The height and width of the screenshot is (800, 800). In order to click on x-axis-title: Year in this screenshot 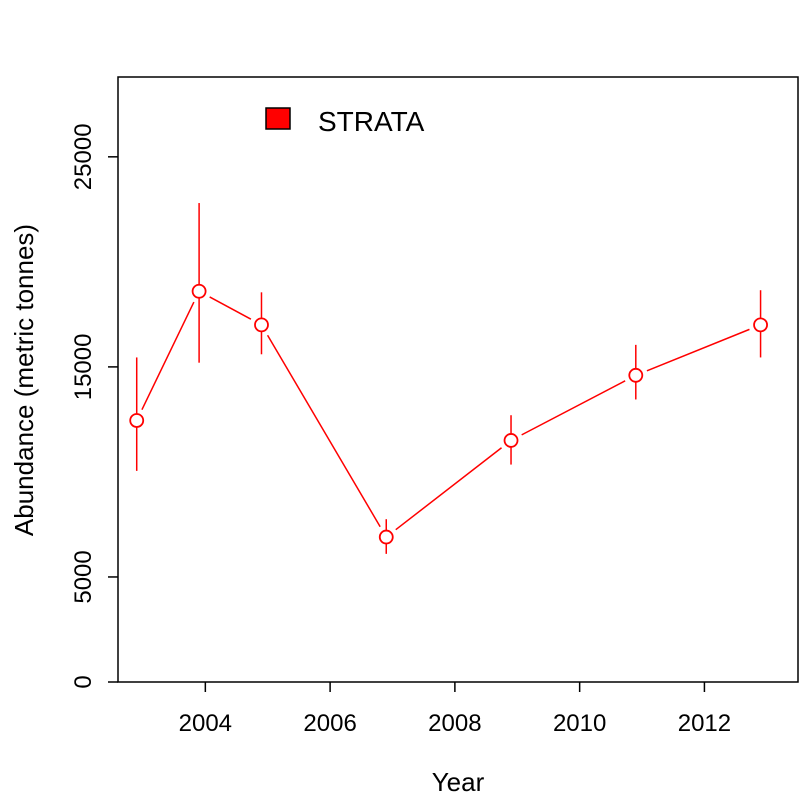, I will do `click(458, 782)`.